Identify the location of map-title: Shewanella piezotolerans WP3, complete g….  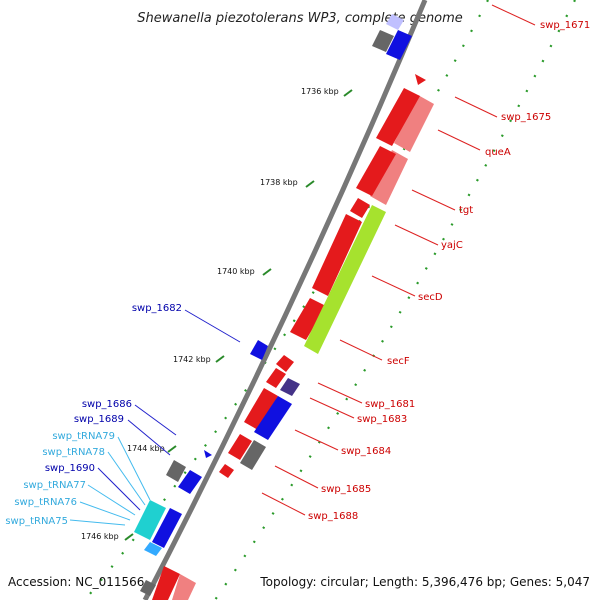
(300, 18).